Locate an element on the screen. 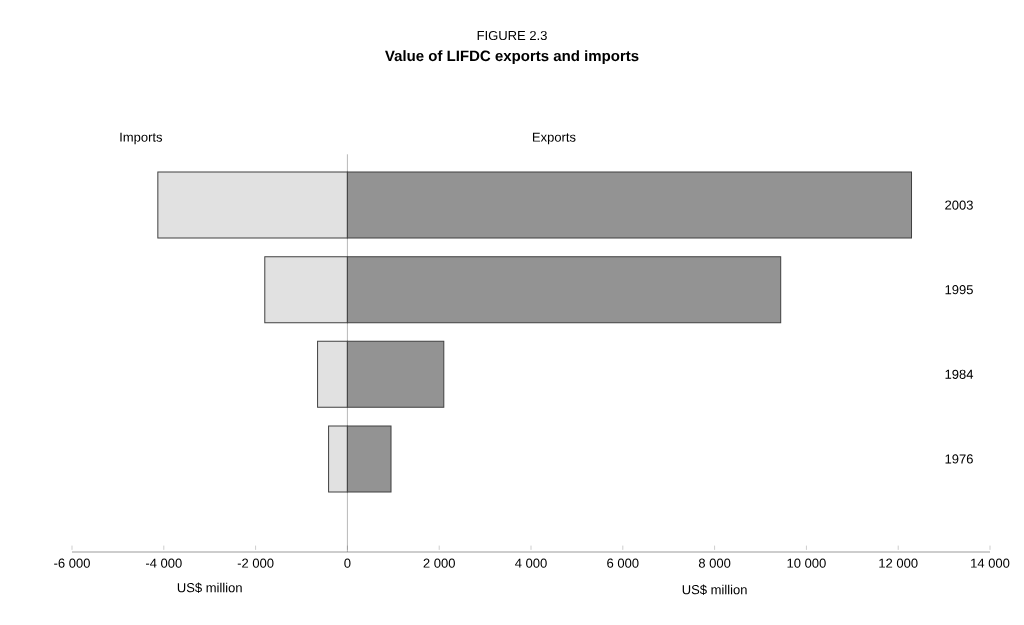  chart-title: FIGURE 2.3 is located at coordinates (512, 35).